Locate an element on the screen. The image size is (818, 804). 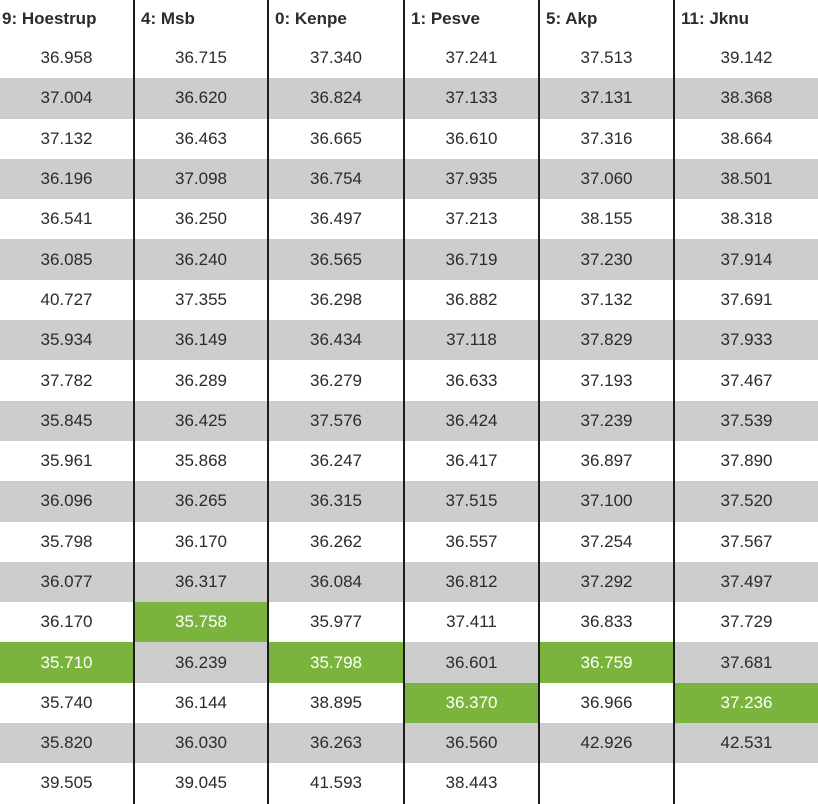
table-row: 35.820 36.030 36.263 36.560 42.926 42.531 is located at coordinates (409, 743).